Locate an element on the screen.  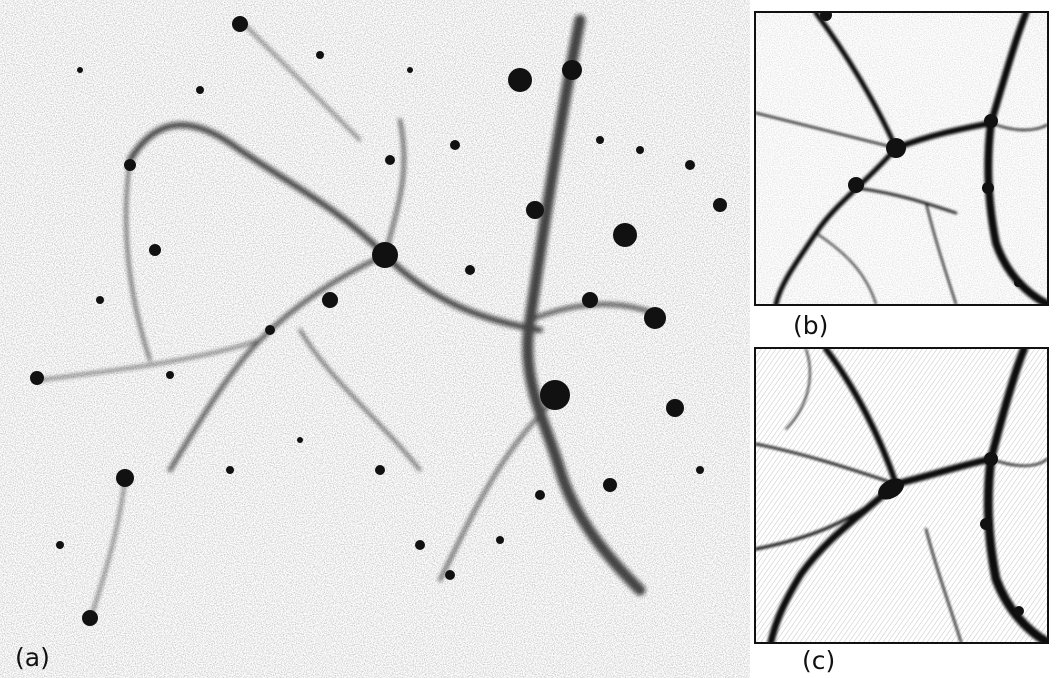
panel-label-a: (a) is located at coordinates (32, 657).